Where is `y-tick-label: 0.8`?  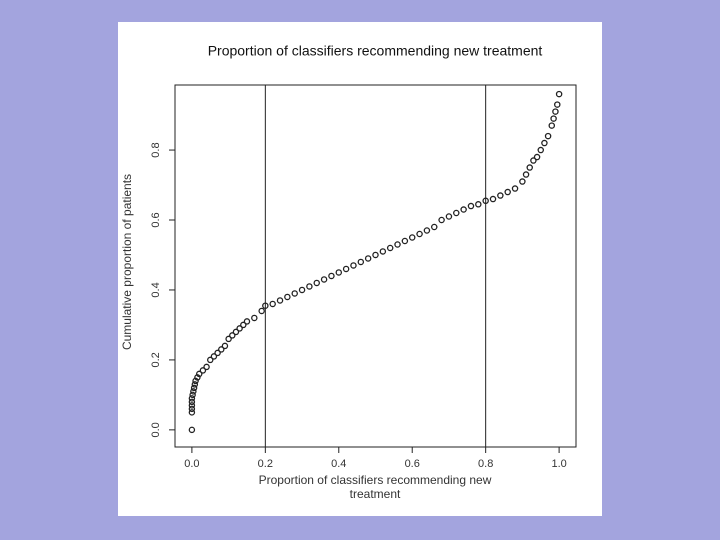 y-tick-label: 0.8 is located at coordinates (156, 149).